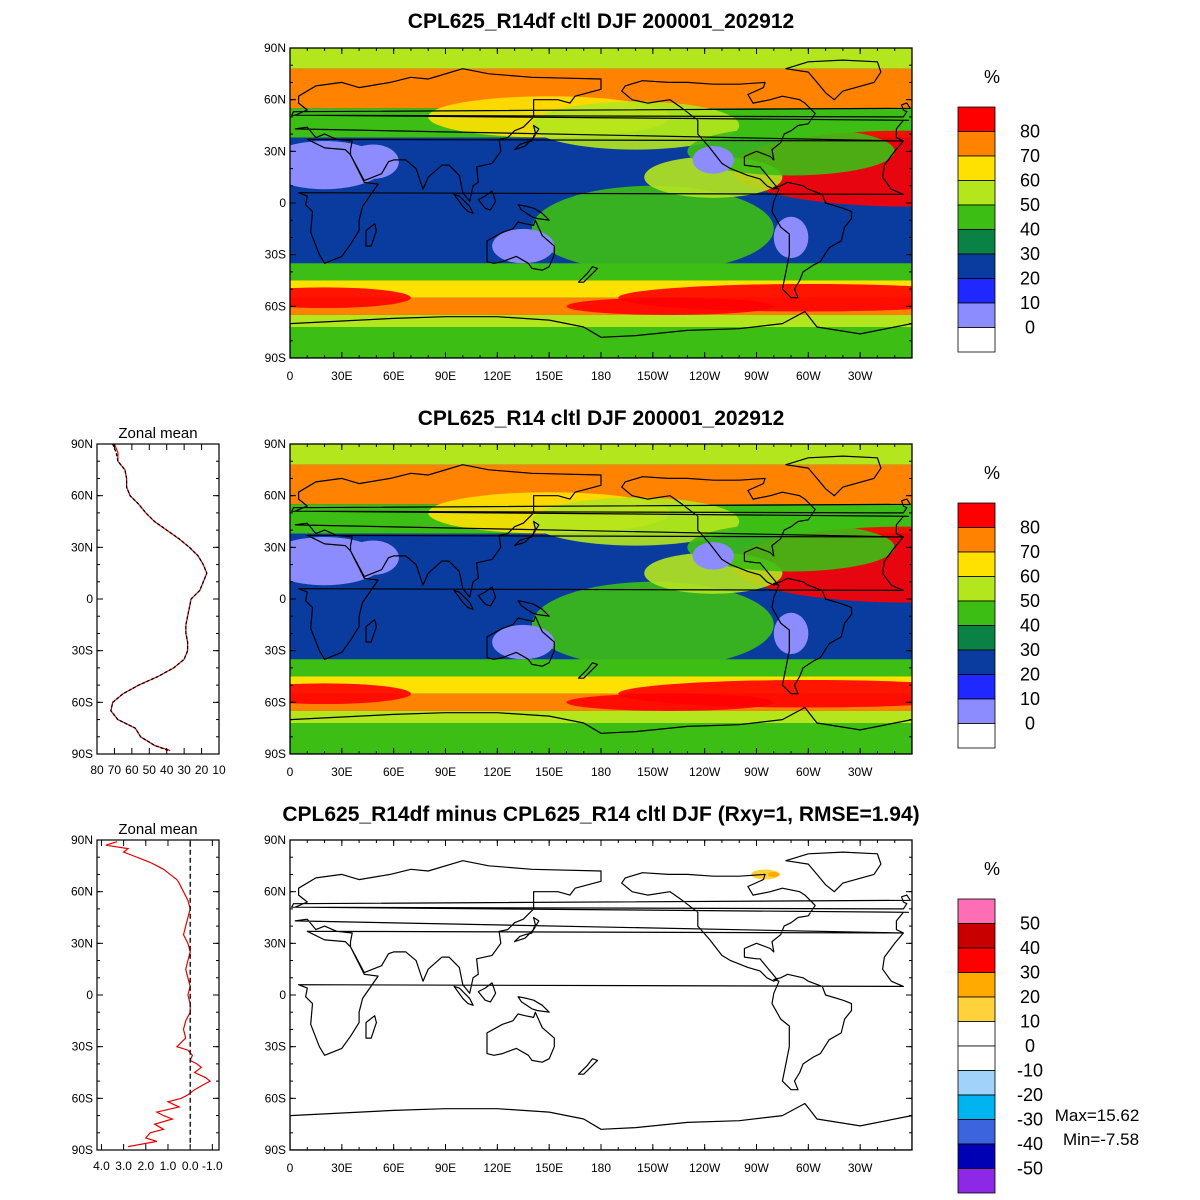 This screenshot has height=1200, width=1200. Describe the element at coordinates (601, 418) in the screenshot. I see `middle-map-title: CPL625_R14 cltl DJF 200001_202912` at that location.